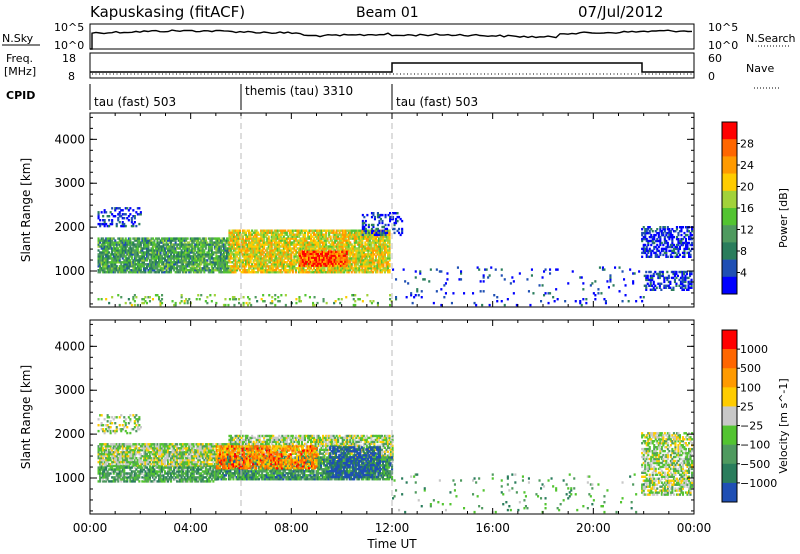  Describe the element at coordinates (492, 528) in the screenshot. I see `x-tick-label: 16:00` at that location.